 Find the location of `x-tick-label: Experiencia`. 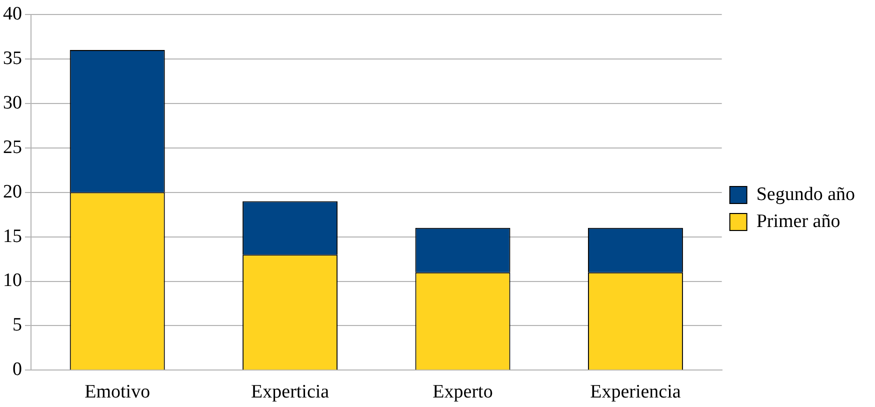

x-tick-label: Experiencia is located at coordinates (636, 392).